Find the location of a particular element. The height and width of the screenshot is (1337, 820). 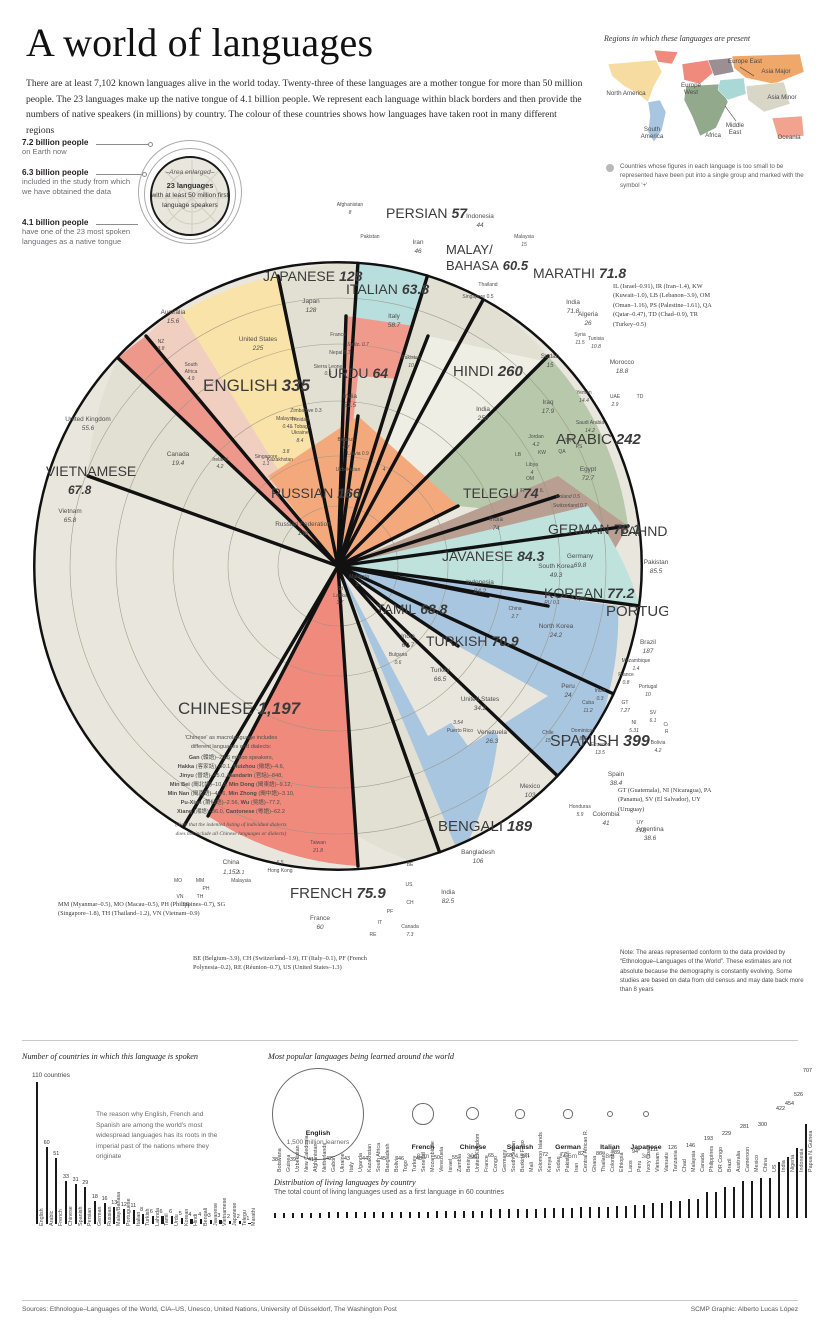

svg-text: BE is located at coordinates (410, 865).